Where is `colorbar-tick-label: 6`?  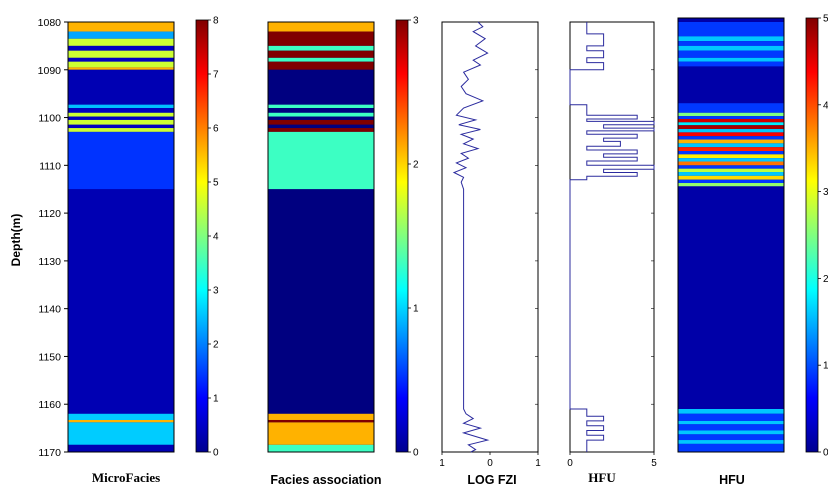 colorbar-tick-label: 6 is located at coordinates (216, 129).